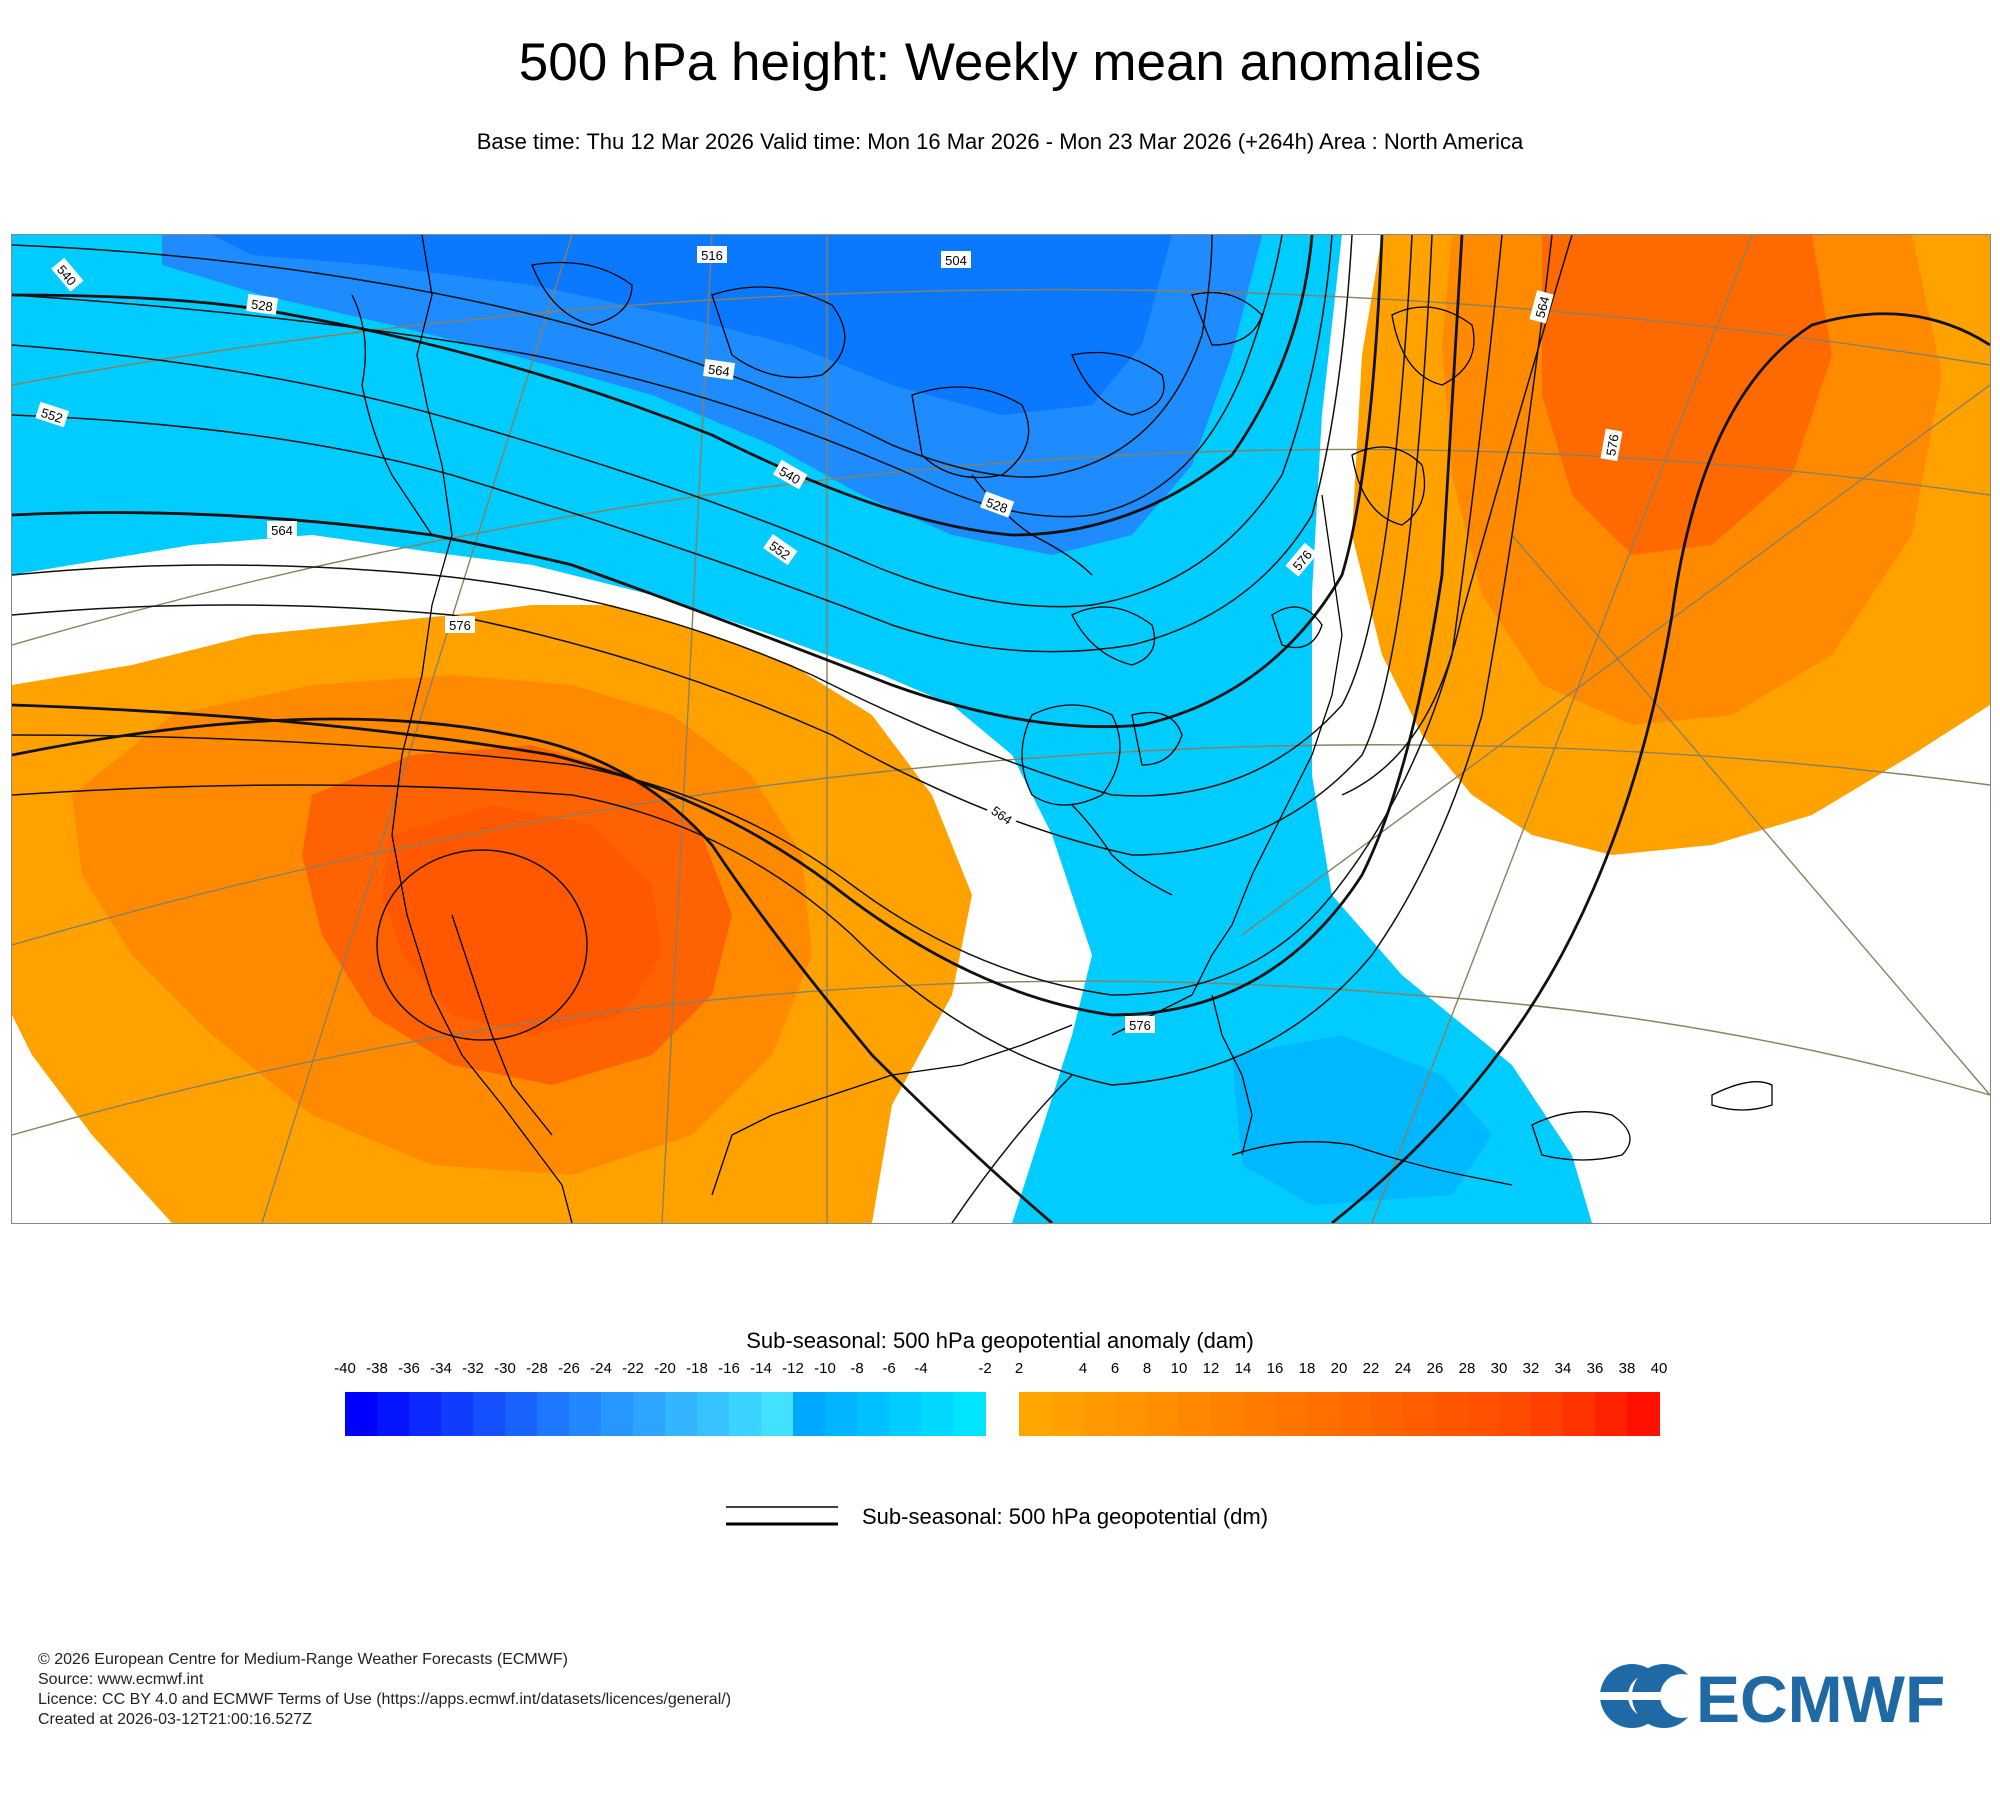 The image size is (2000, 1800). Describe the element at coordinates (1563, 1368) in the screenshot. I see `colorbar-tick-label: 34` at that location.